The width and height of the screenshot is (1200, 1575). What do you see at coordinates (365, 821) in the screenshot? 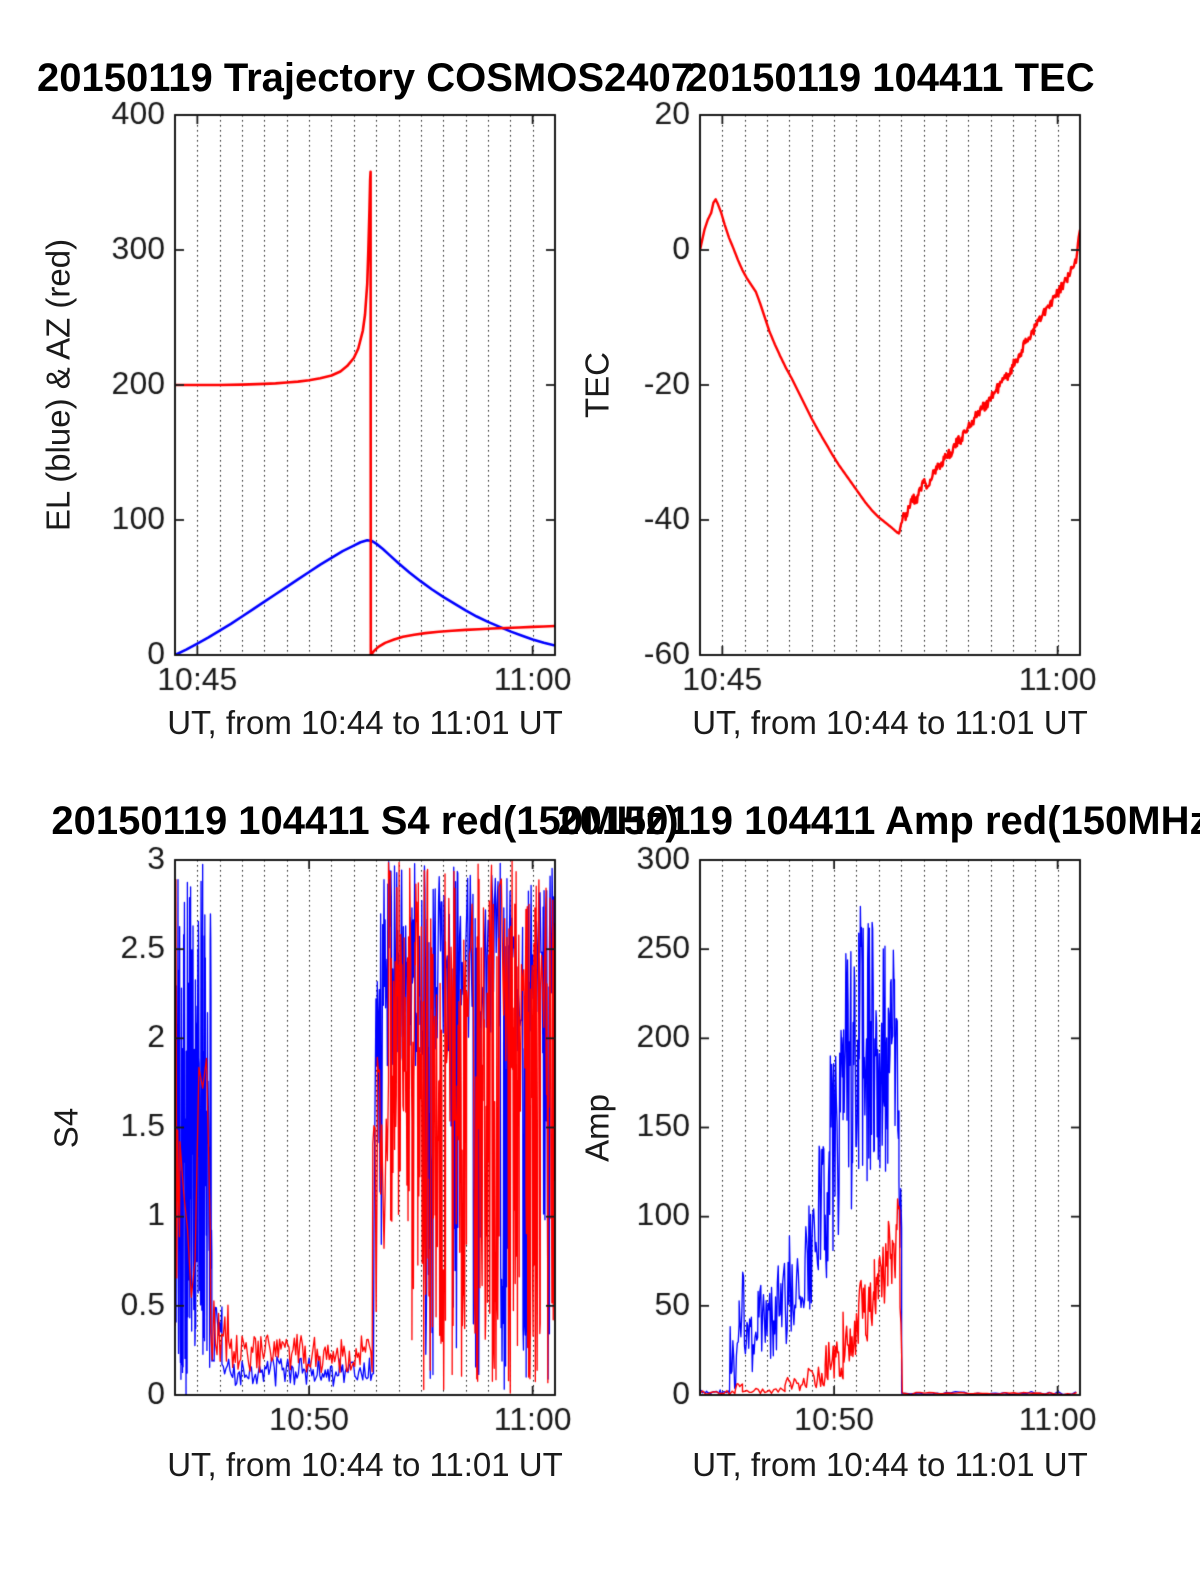
I see `chart-title-s4: 20150119 104411 S4 red(150MHz)` at bounding box center [365, 821].